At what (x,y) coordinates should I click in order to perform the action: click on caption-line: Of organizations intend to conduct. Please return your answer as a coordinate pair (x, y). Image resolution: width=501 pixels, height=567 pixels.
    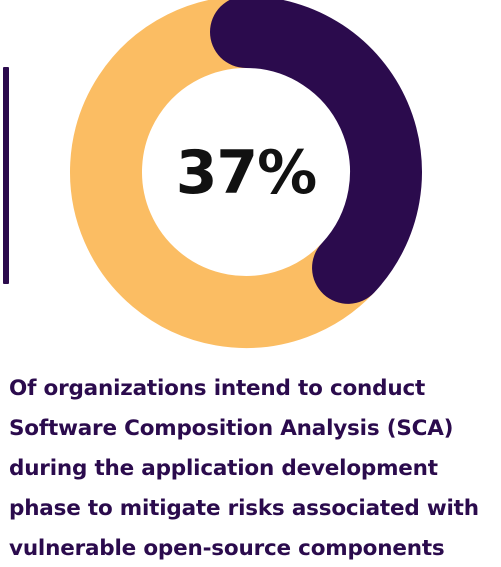
    Looking at the image, I should click on (217, 388).